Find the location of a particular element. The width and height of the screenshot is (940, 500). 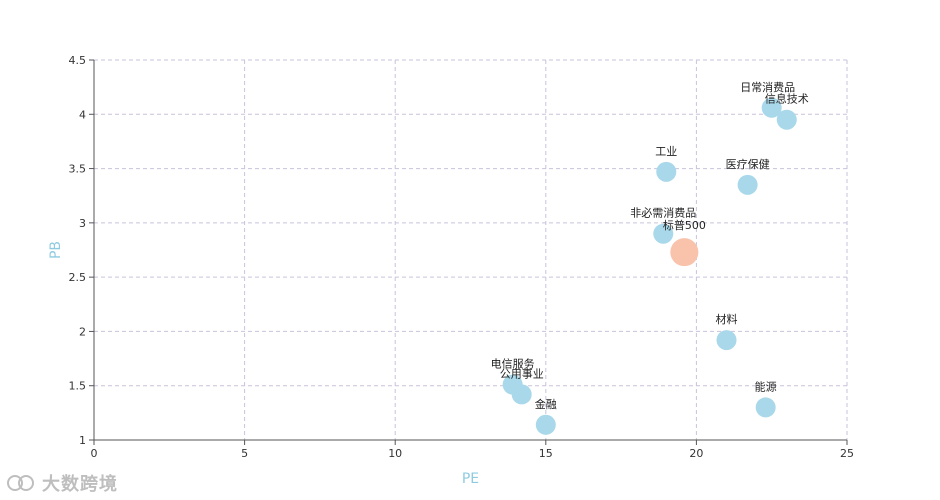

x-tick-label: 15 is located at coordinates (546, 453).